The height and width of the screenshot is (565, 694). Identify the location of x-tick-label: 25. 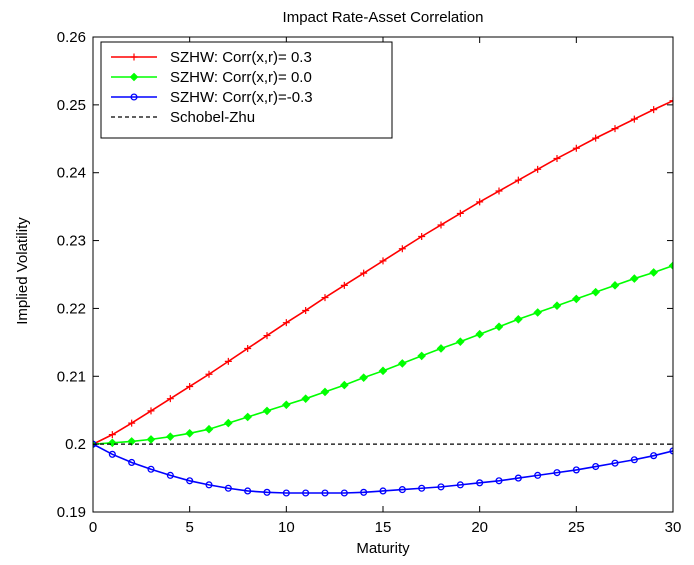
(576, 527).